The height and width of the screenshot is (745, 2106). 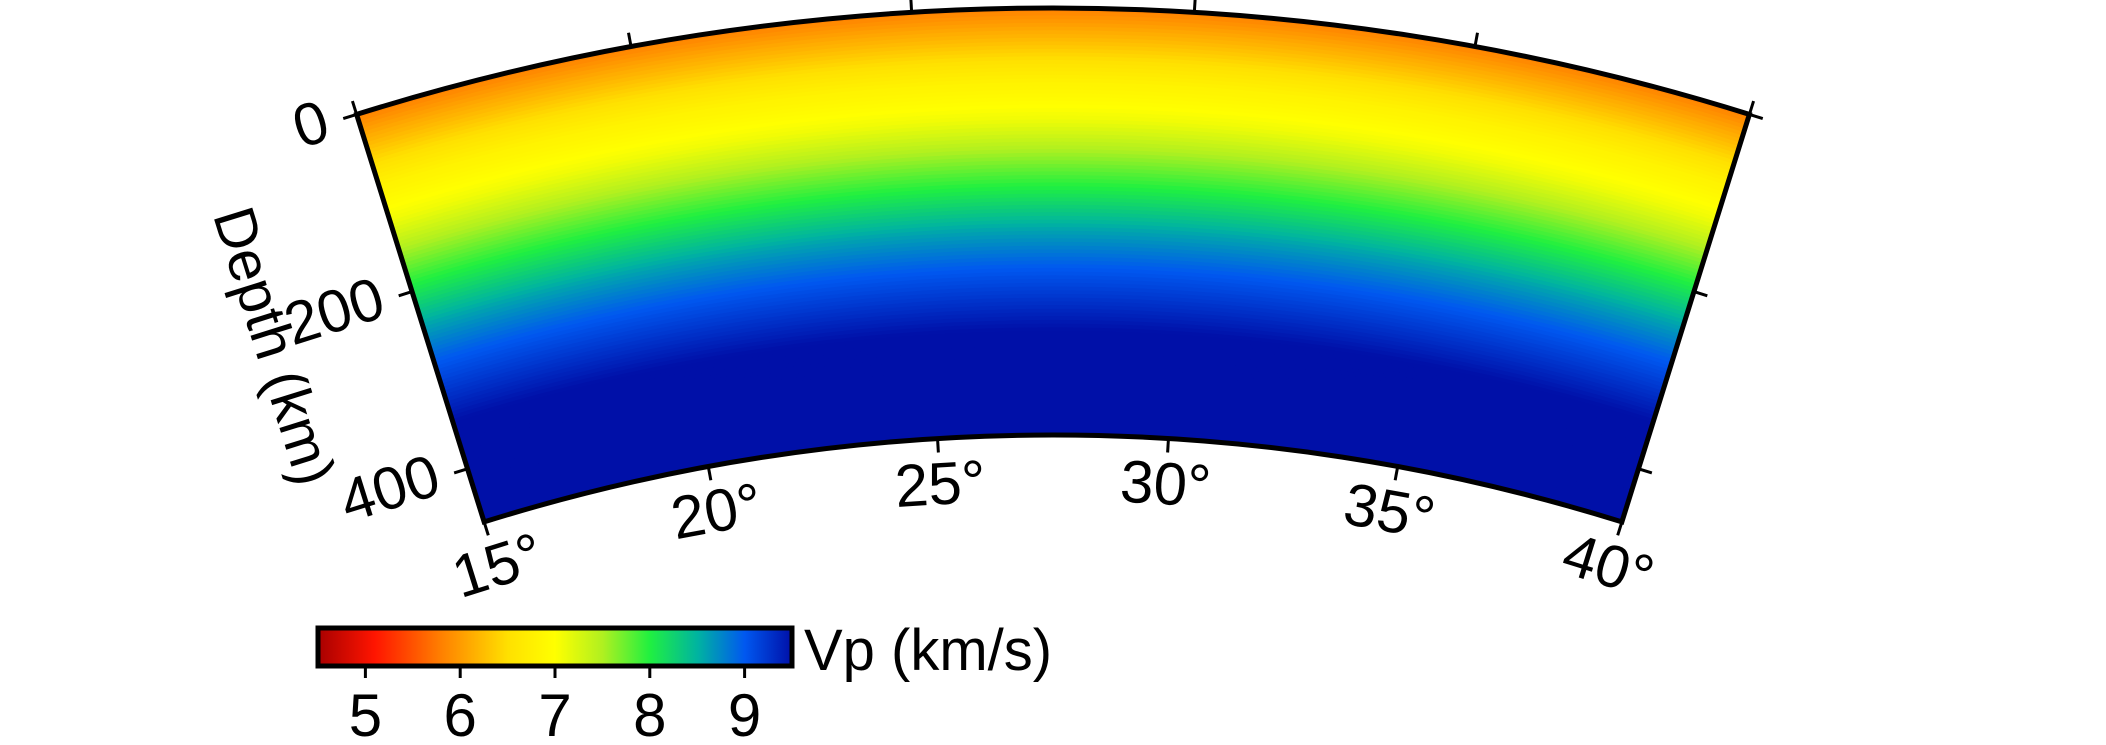 What do you see at coordinates (497, 565) in the screenshot?
I see `angle-tick-label: 15°` at bounding box center [497, 565].